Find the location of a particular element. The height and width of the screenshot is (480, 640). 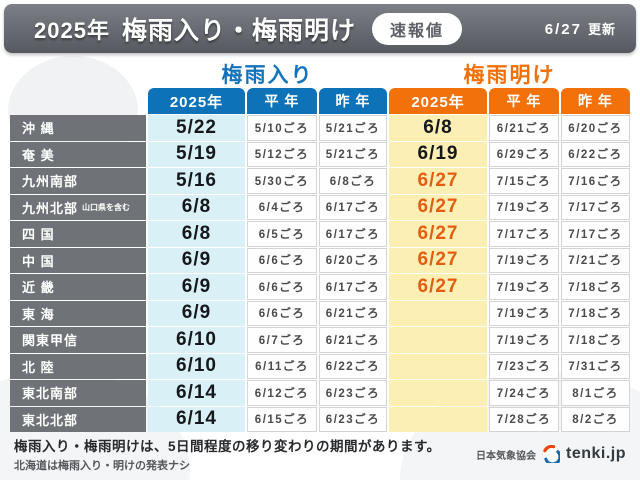

flash-report-badge: 速報値 is located at coordinates (416, 28).